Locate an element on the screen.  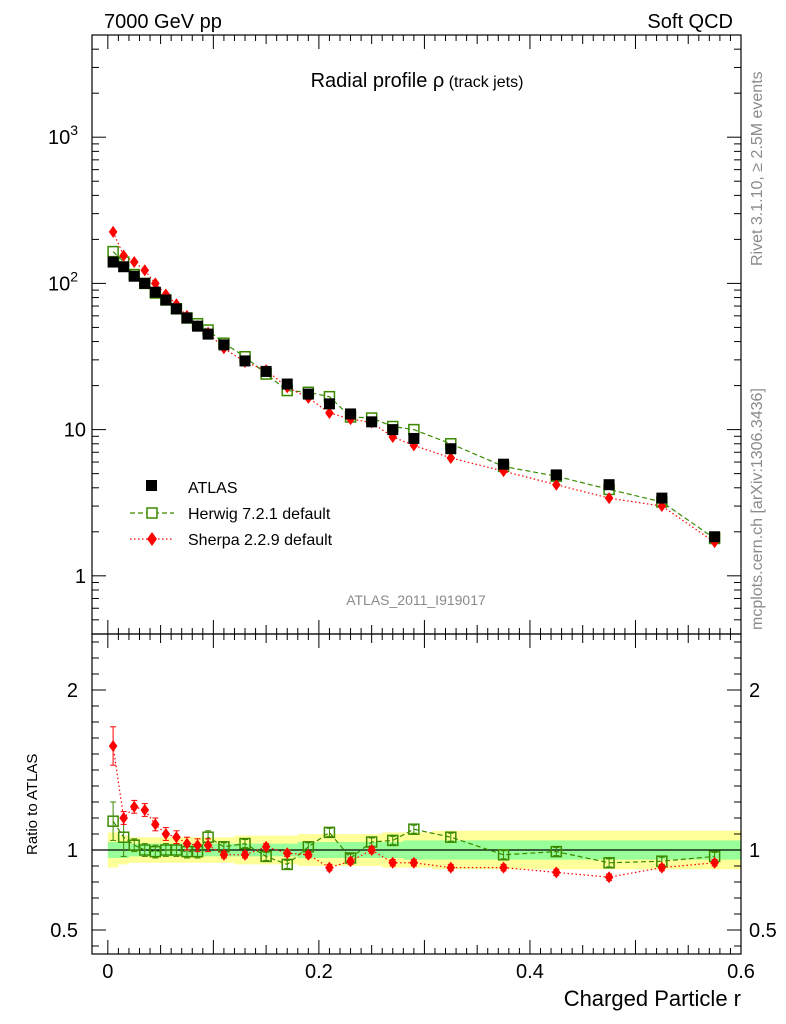
main-title-text: Radial profile is located at coordinates (372, 81).